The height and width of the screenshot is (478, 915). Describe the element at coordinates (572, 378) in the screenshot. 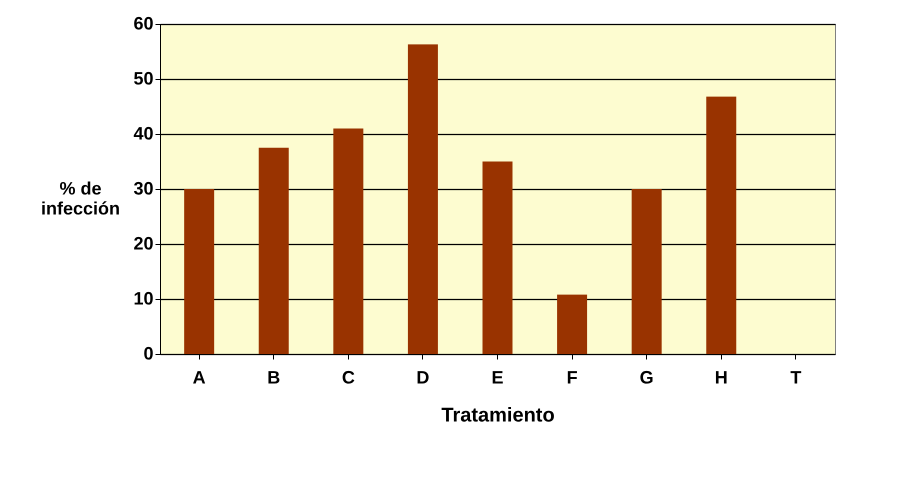

I see `x-tick-label: F` at that location.